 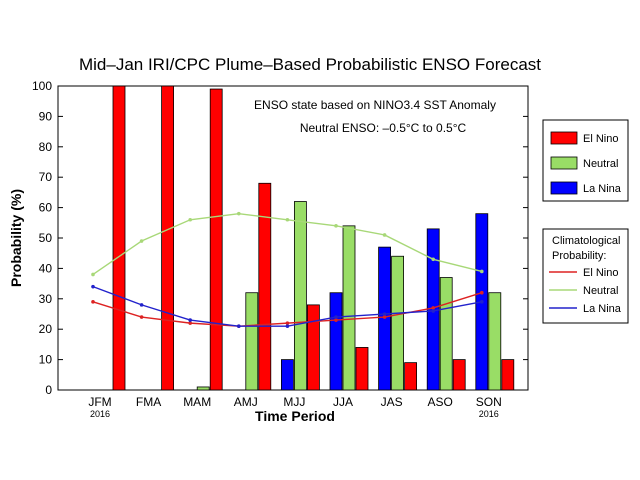 I want to click on legend-label-el-nino: El Nino, so click(x=600, y=139).